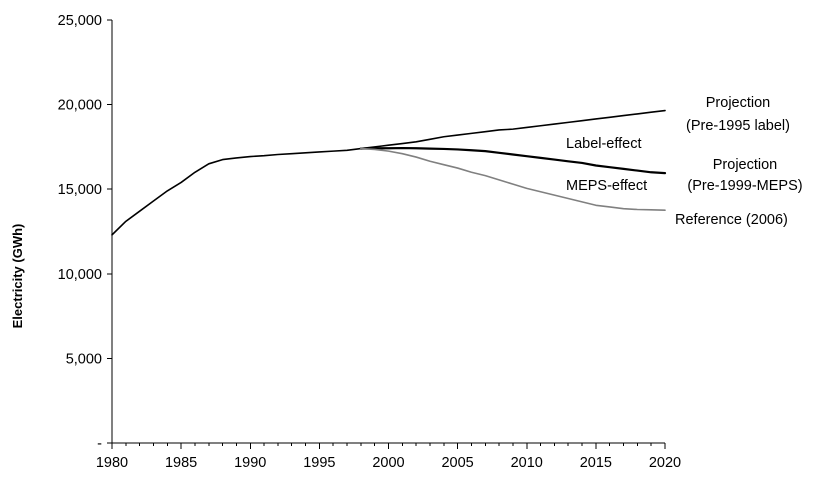  Describe the element at coordinates (738, 103) in the screenshot. I see `projection-pre-1995-label-line-1: Projection` at that location.